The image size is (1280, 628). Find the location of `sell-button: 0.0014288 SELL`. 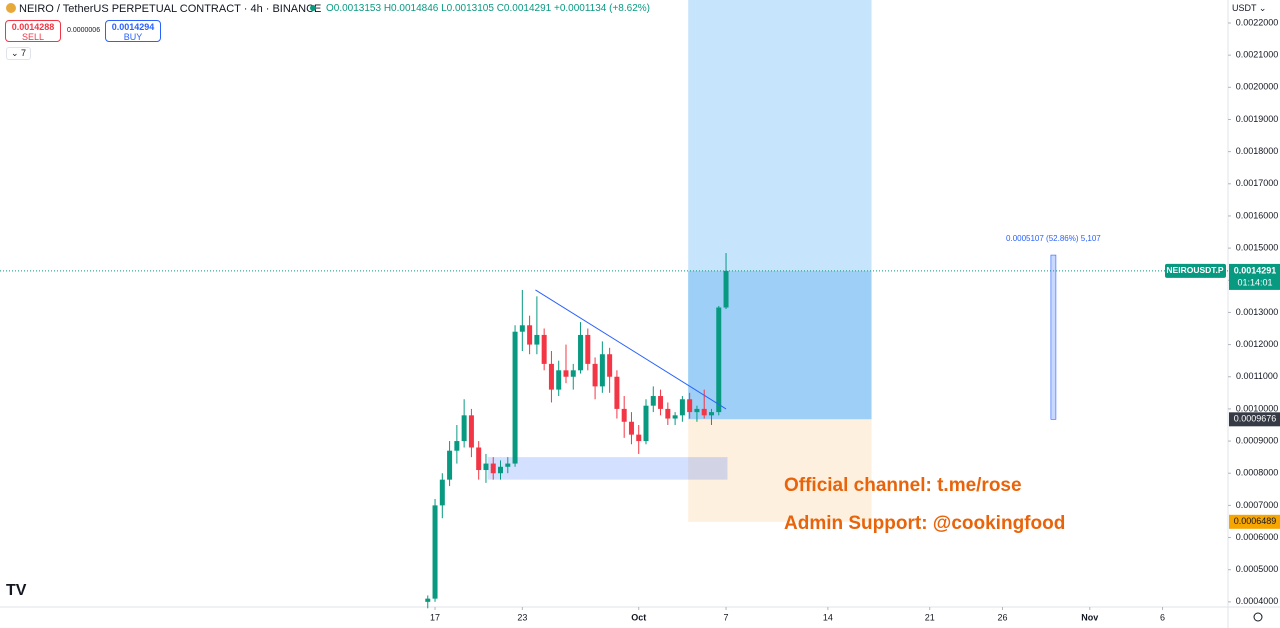

sell-button: 0.0014288 SELL is located at coordinates (33, 31).